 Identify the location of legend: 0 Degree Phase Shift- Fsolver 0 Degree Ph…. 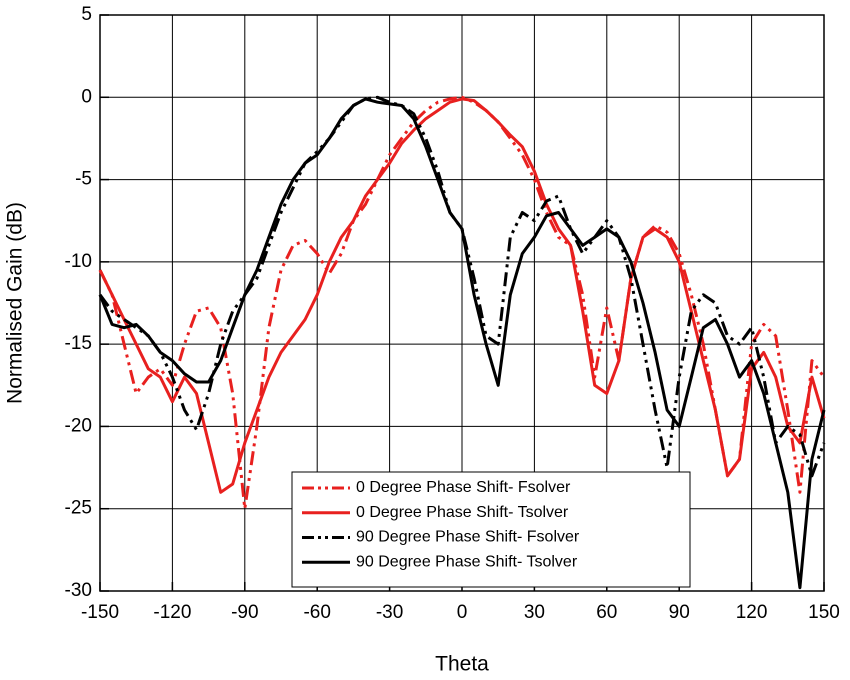
(491, 529).